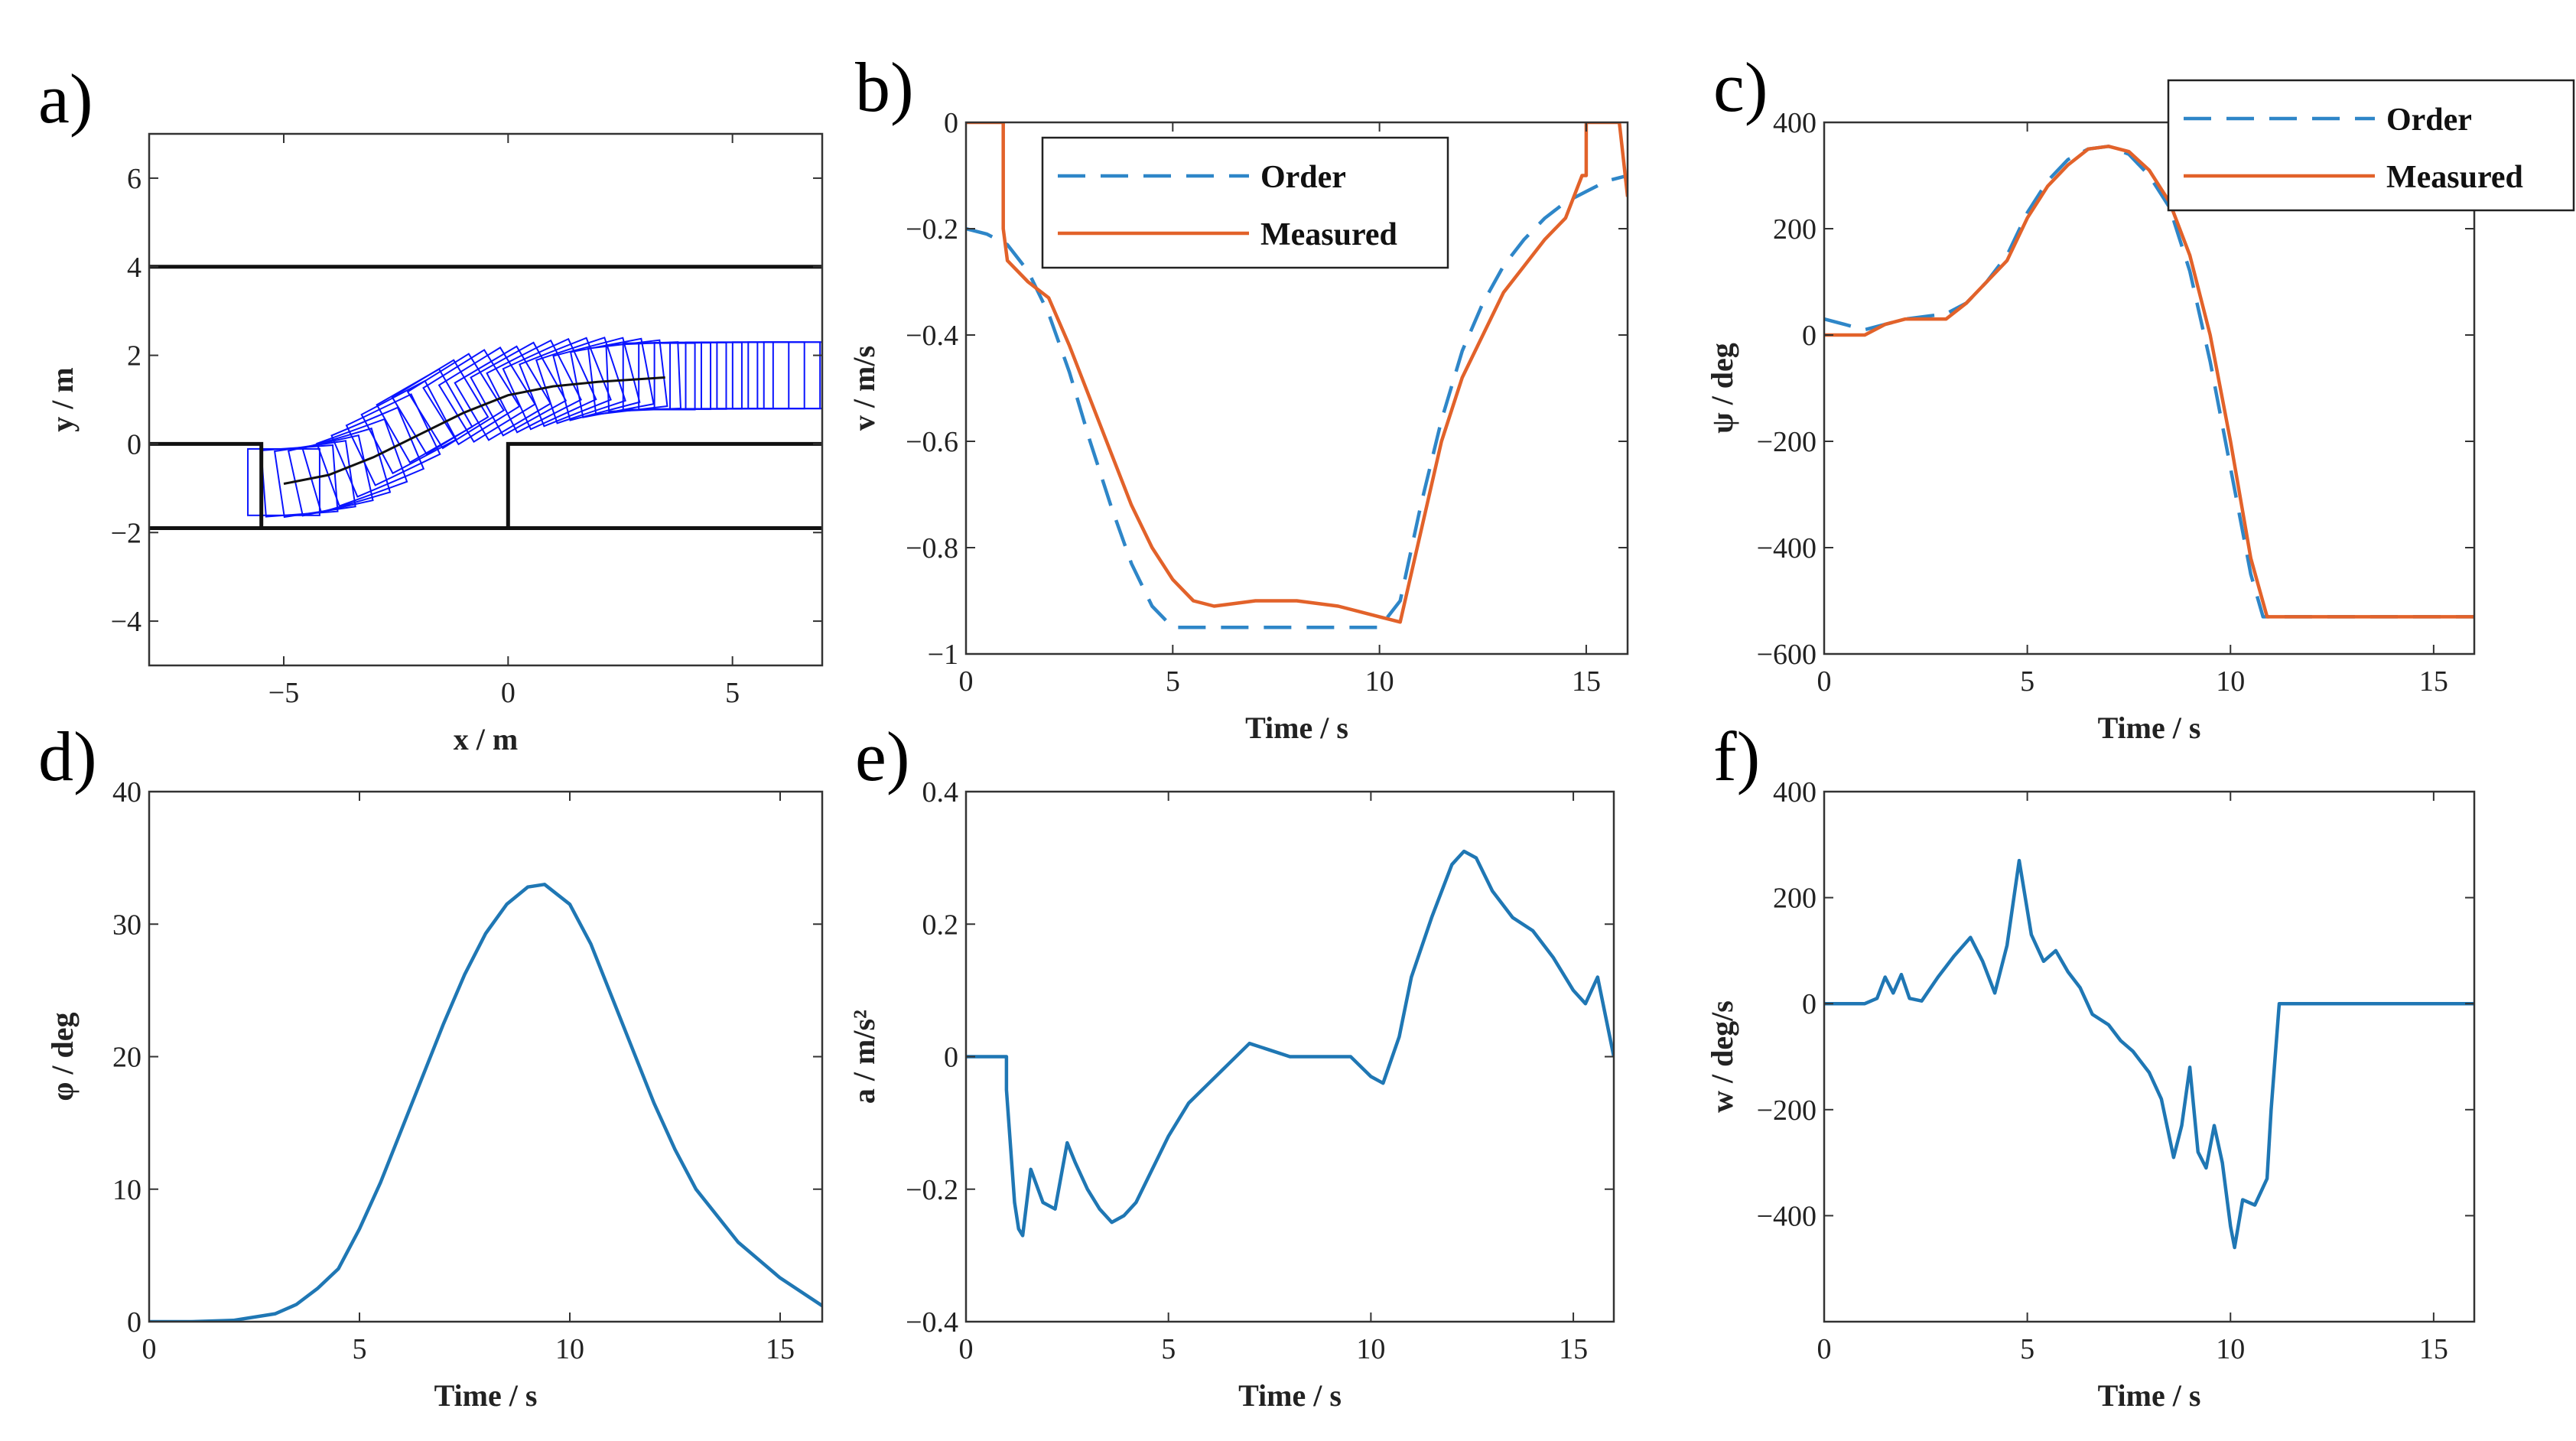  What do you see at coordinates (62, 1056) in the screenshot?
I see `y-axis-label: φ / deg` at bounding box center [62, 1056].